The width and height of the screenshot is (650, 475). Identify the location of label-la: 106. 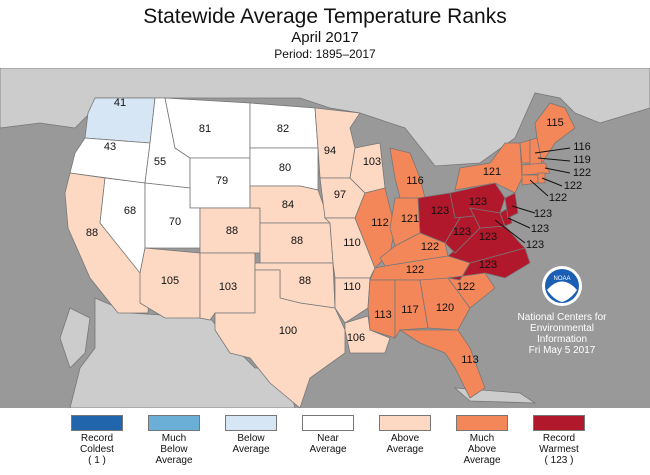
(356, 338).